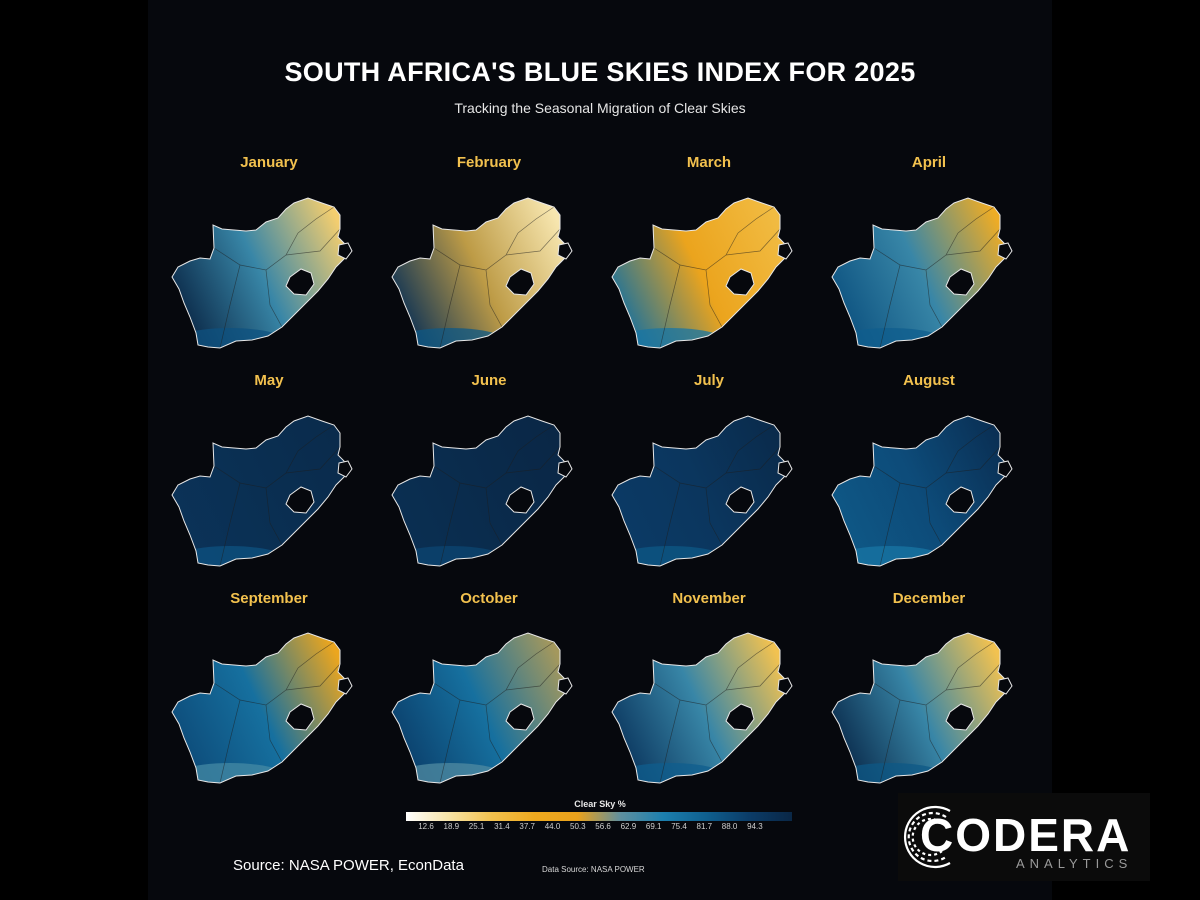  What do you see at coordinates (599, 816) in the screenshot?
I see `legend-color-bar` at bounding box center [599, 816].